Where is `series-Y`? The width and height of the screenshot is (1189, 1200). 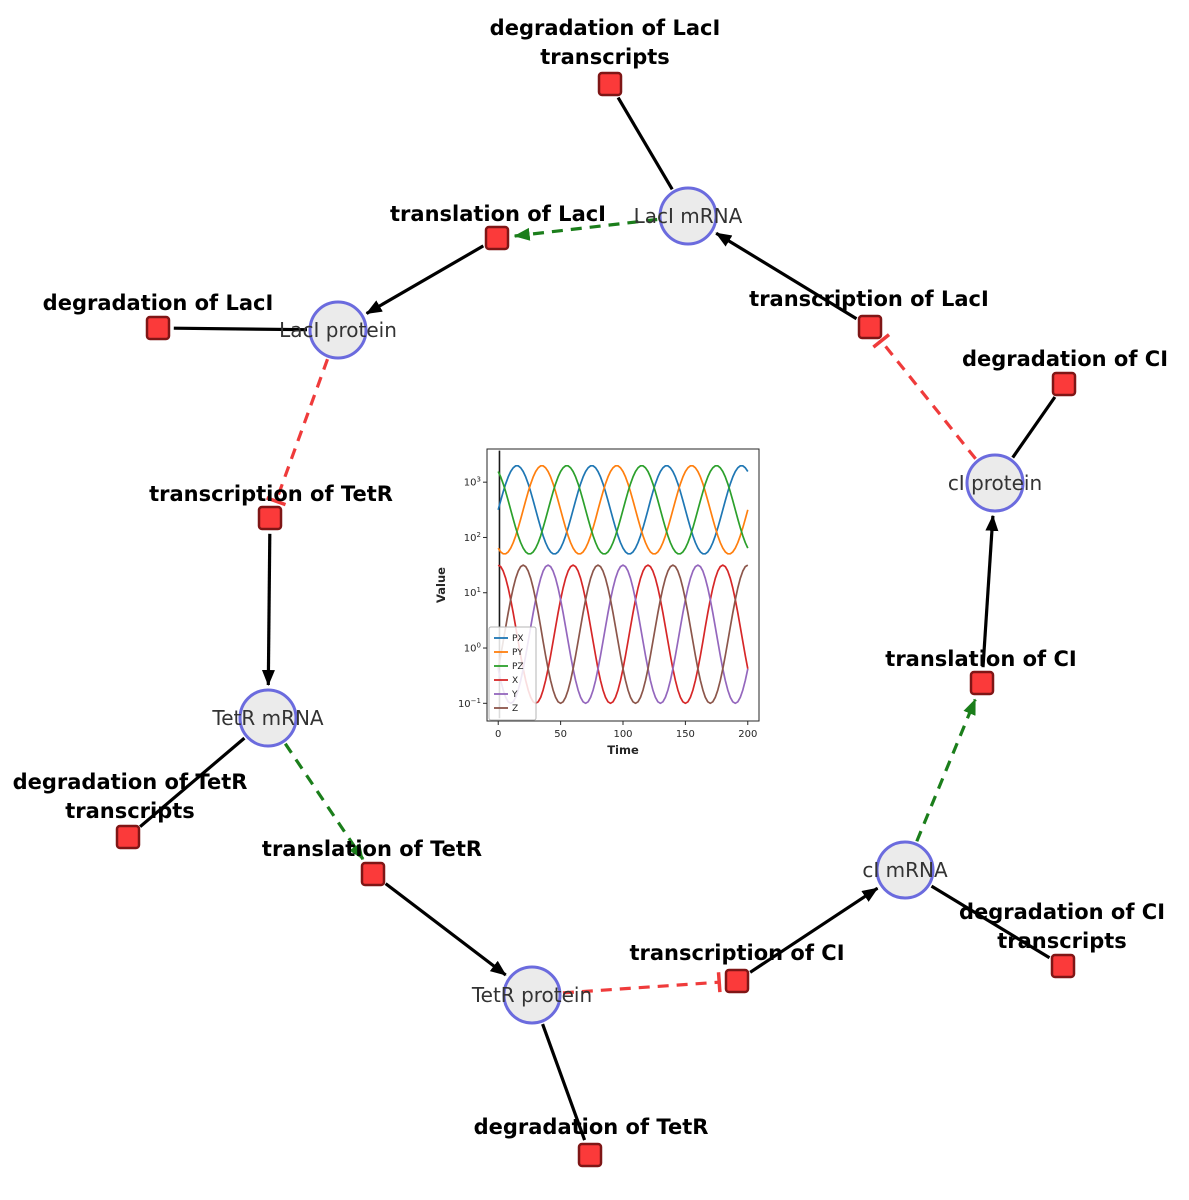 series-Y is located at coordinates (623, 634).